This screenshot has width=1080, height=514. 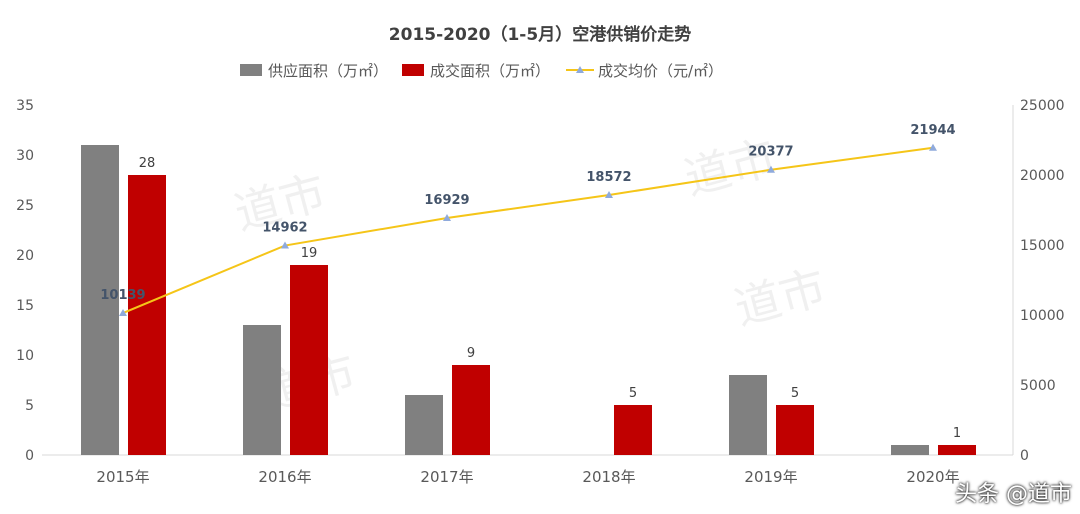 What do you see at coordinates (660, 71) in the screenshot?
I see `legend-label: 成交均价（元/㎡）` at bounding box center [660, 71].